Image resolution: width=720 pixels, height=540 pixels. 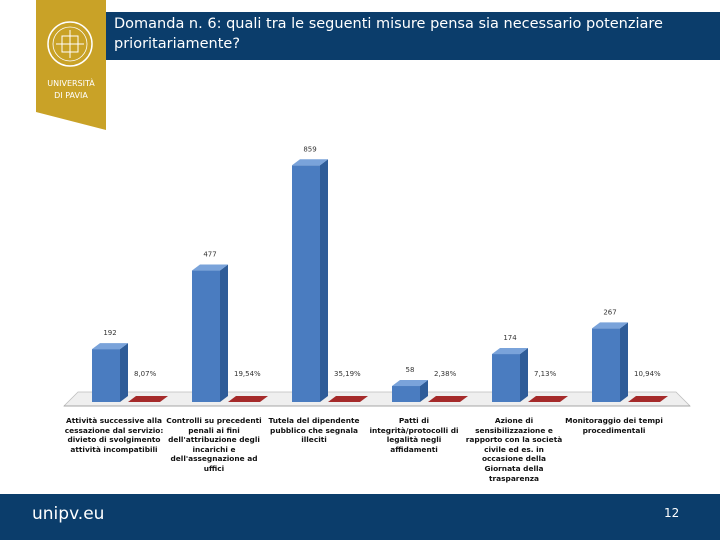 What do you see at coordinates (614, 425) in the screenshot?
I see `category-label-5: Monitoraggio dei tempi procedimentali` at bounding box center [614, 425].